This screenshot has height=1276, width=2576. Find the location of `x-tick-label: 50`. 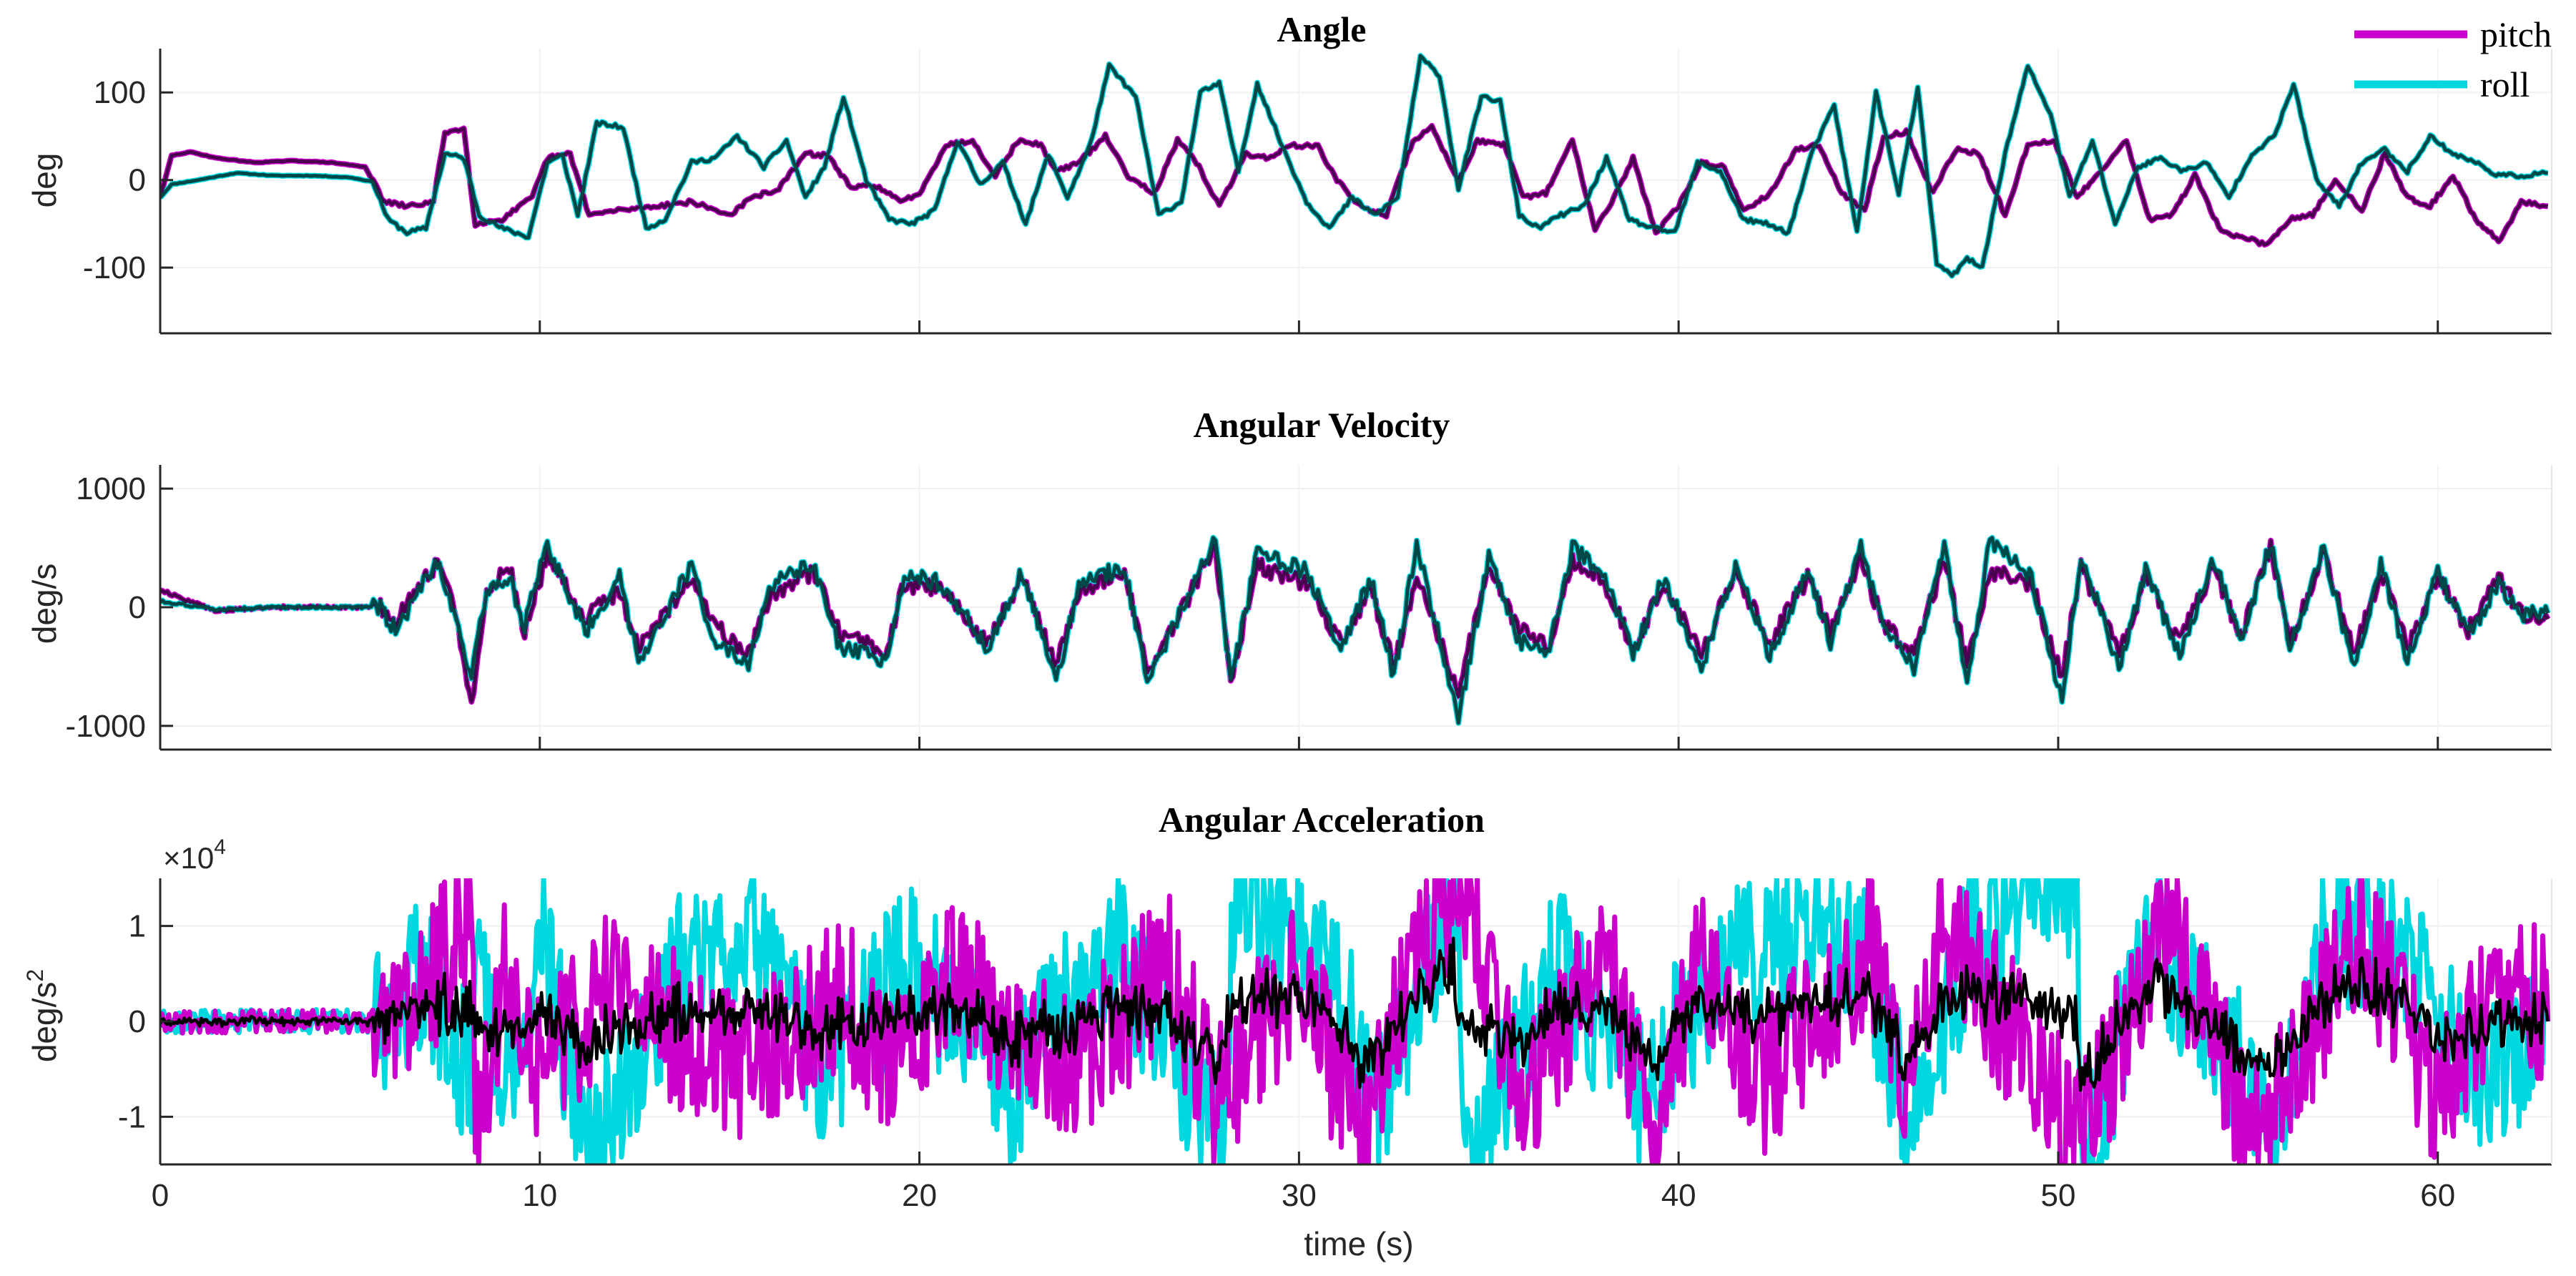

x-tick-label: 50 is located at coordinates (2058, 1195).